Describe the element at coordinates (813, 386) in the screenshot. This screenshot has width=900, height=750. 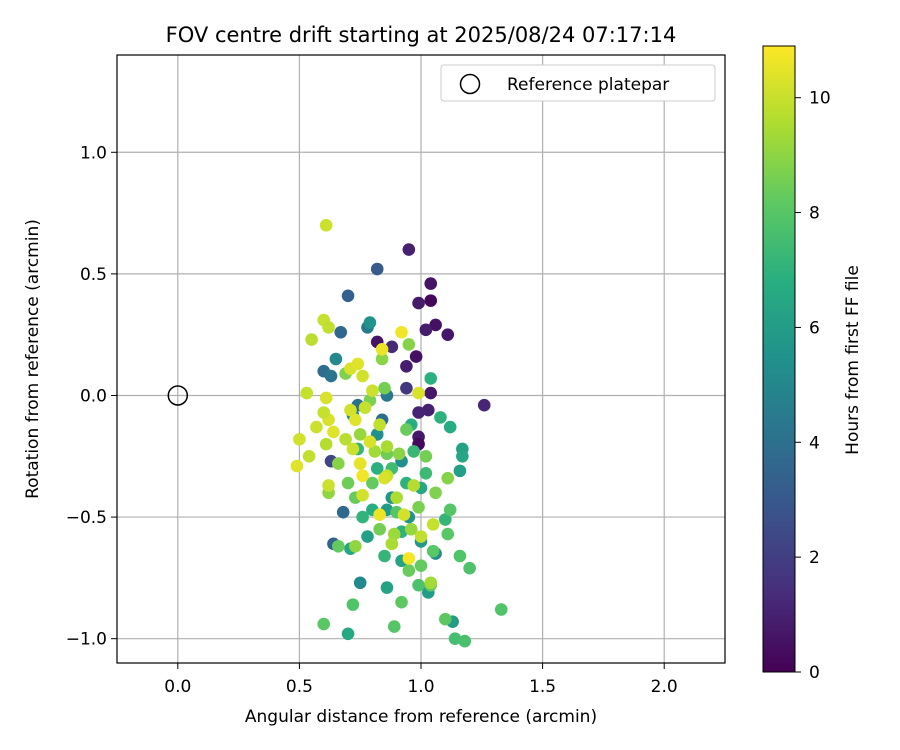
I see `colorbar-ticks: 0 2 4 6 8 10` at that location.